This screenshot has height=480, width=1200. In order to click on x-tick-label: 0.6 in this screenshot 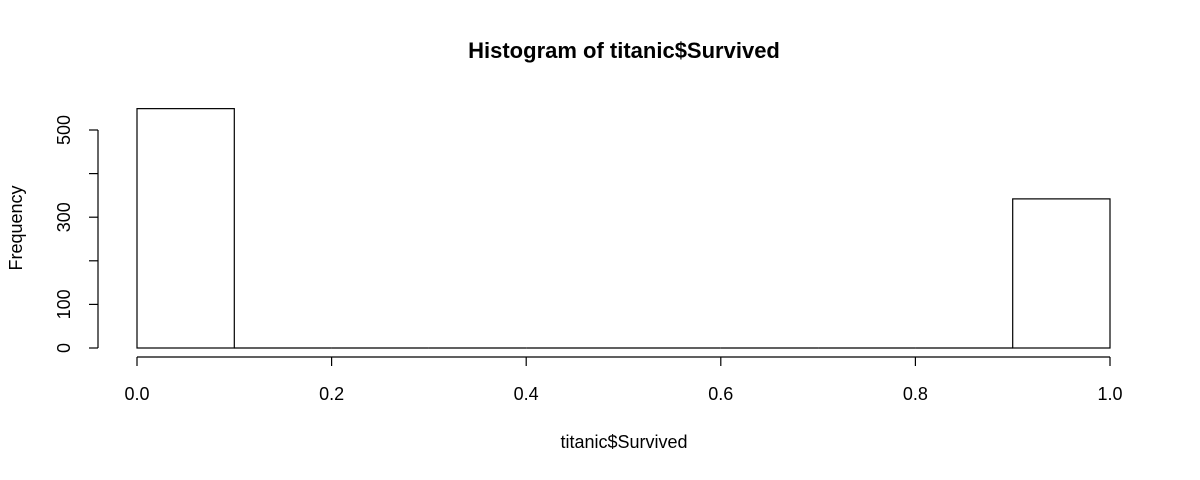, I will do `click(720, 394)`.